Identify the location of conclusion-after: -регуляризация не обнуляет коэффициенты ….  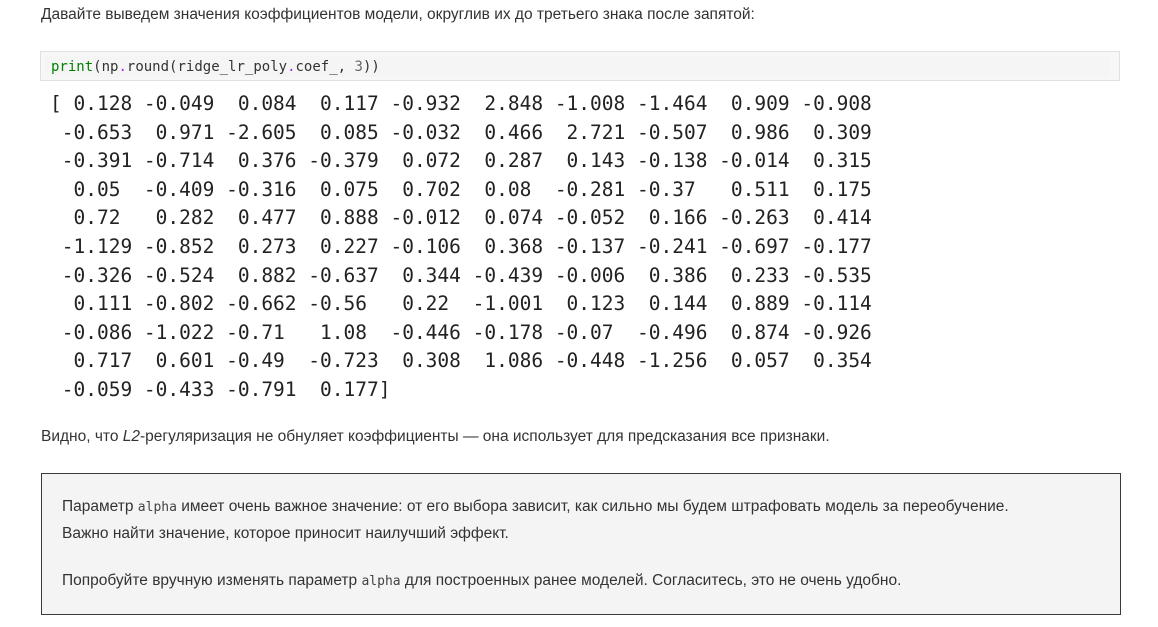
(485, 436).